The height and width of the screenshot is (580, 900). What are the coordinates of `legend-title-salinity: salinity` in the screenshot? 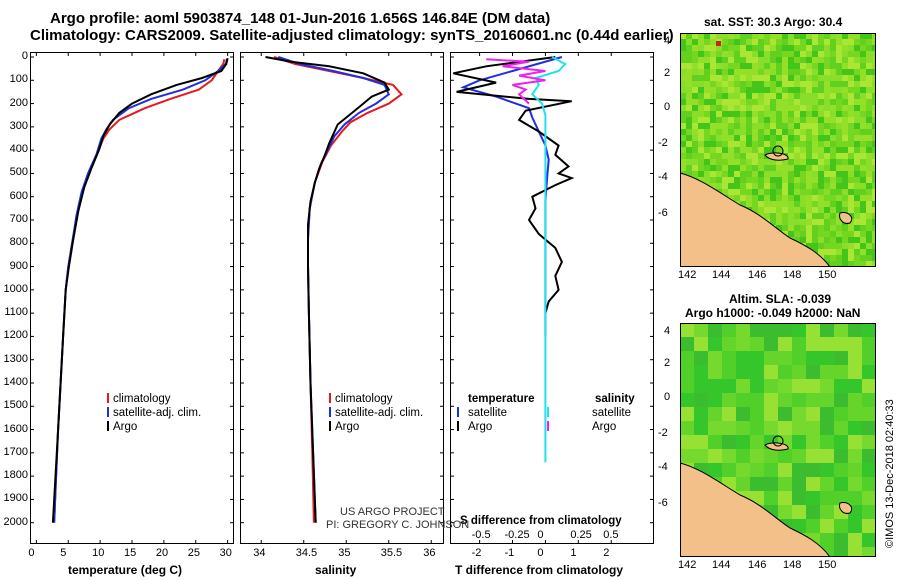 It's located at (615, 399).